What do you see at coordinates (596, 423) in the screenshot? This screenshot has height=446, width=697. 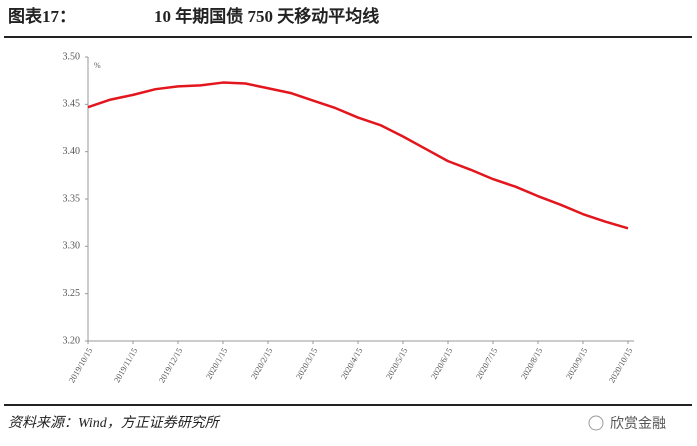 I see `watermark-icon` at bounding box center [596, 423].